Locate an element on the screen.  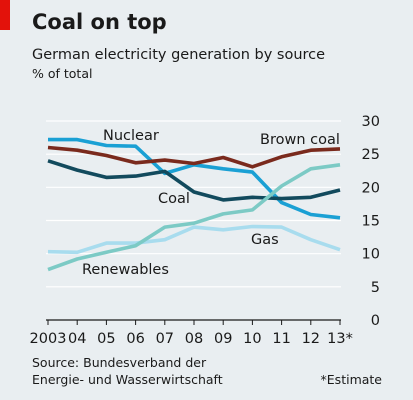
series-label-renewables: Renewables is located at coordinates (125, 270).